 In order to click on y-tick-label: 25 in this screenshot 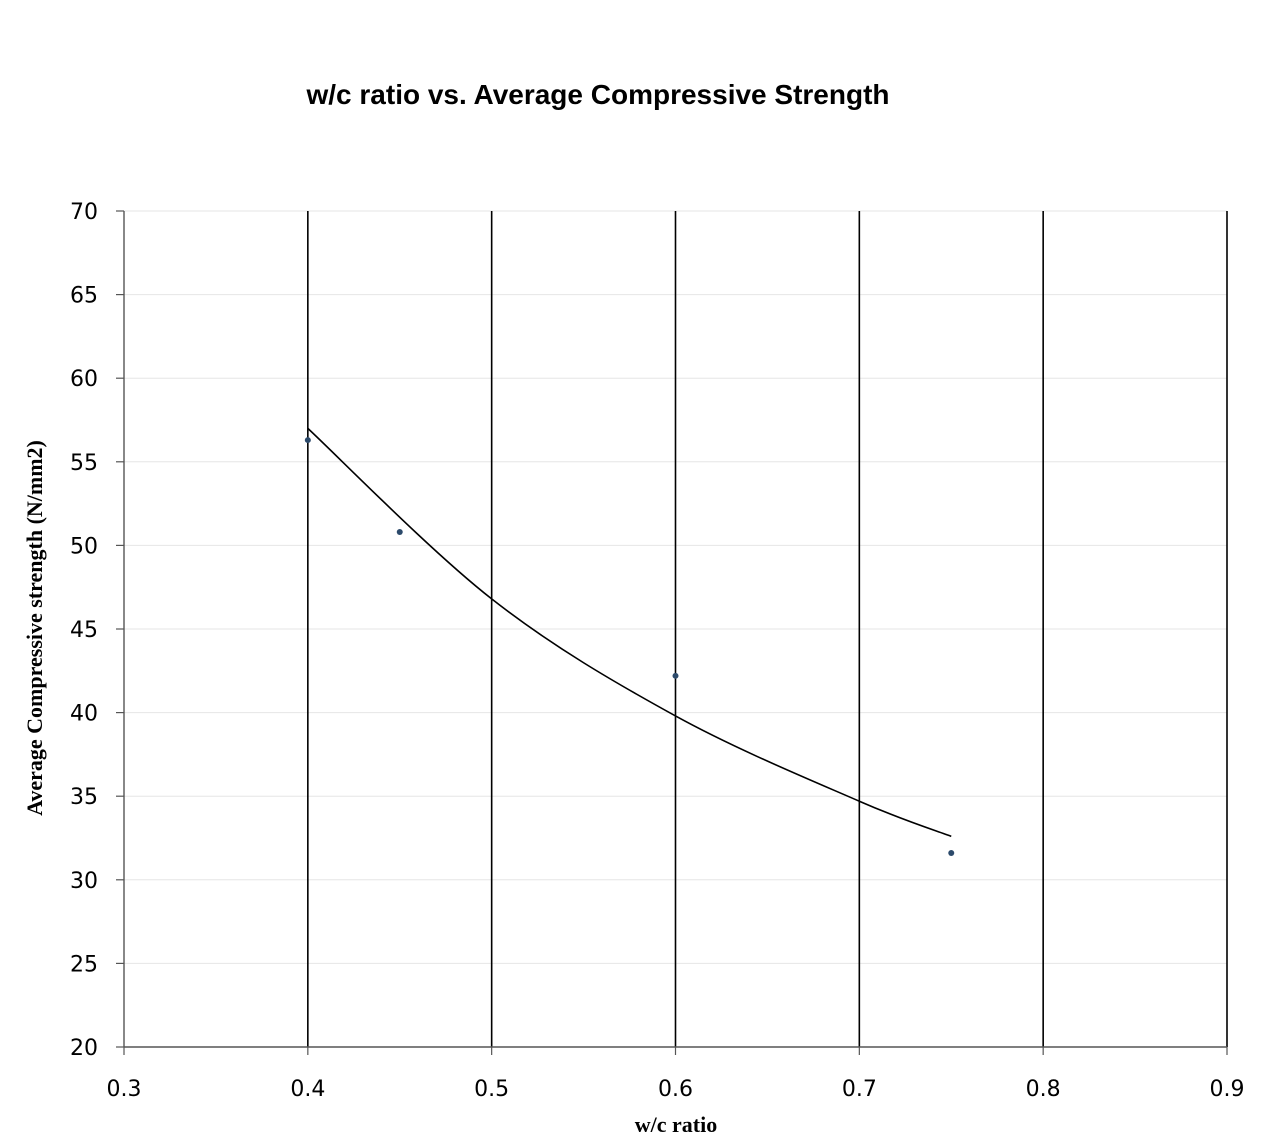, I will do `click(84, 964)`.